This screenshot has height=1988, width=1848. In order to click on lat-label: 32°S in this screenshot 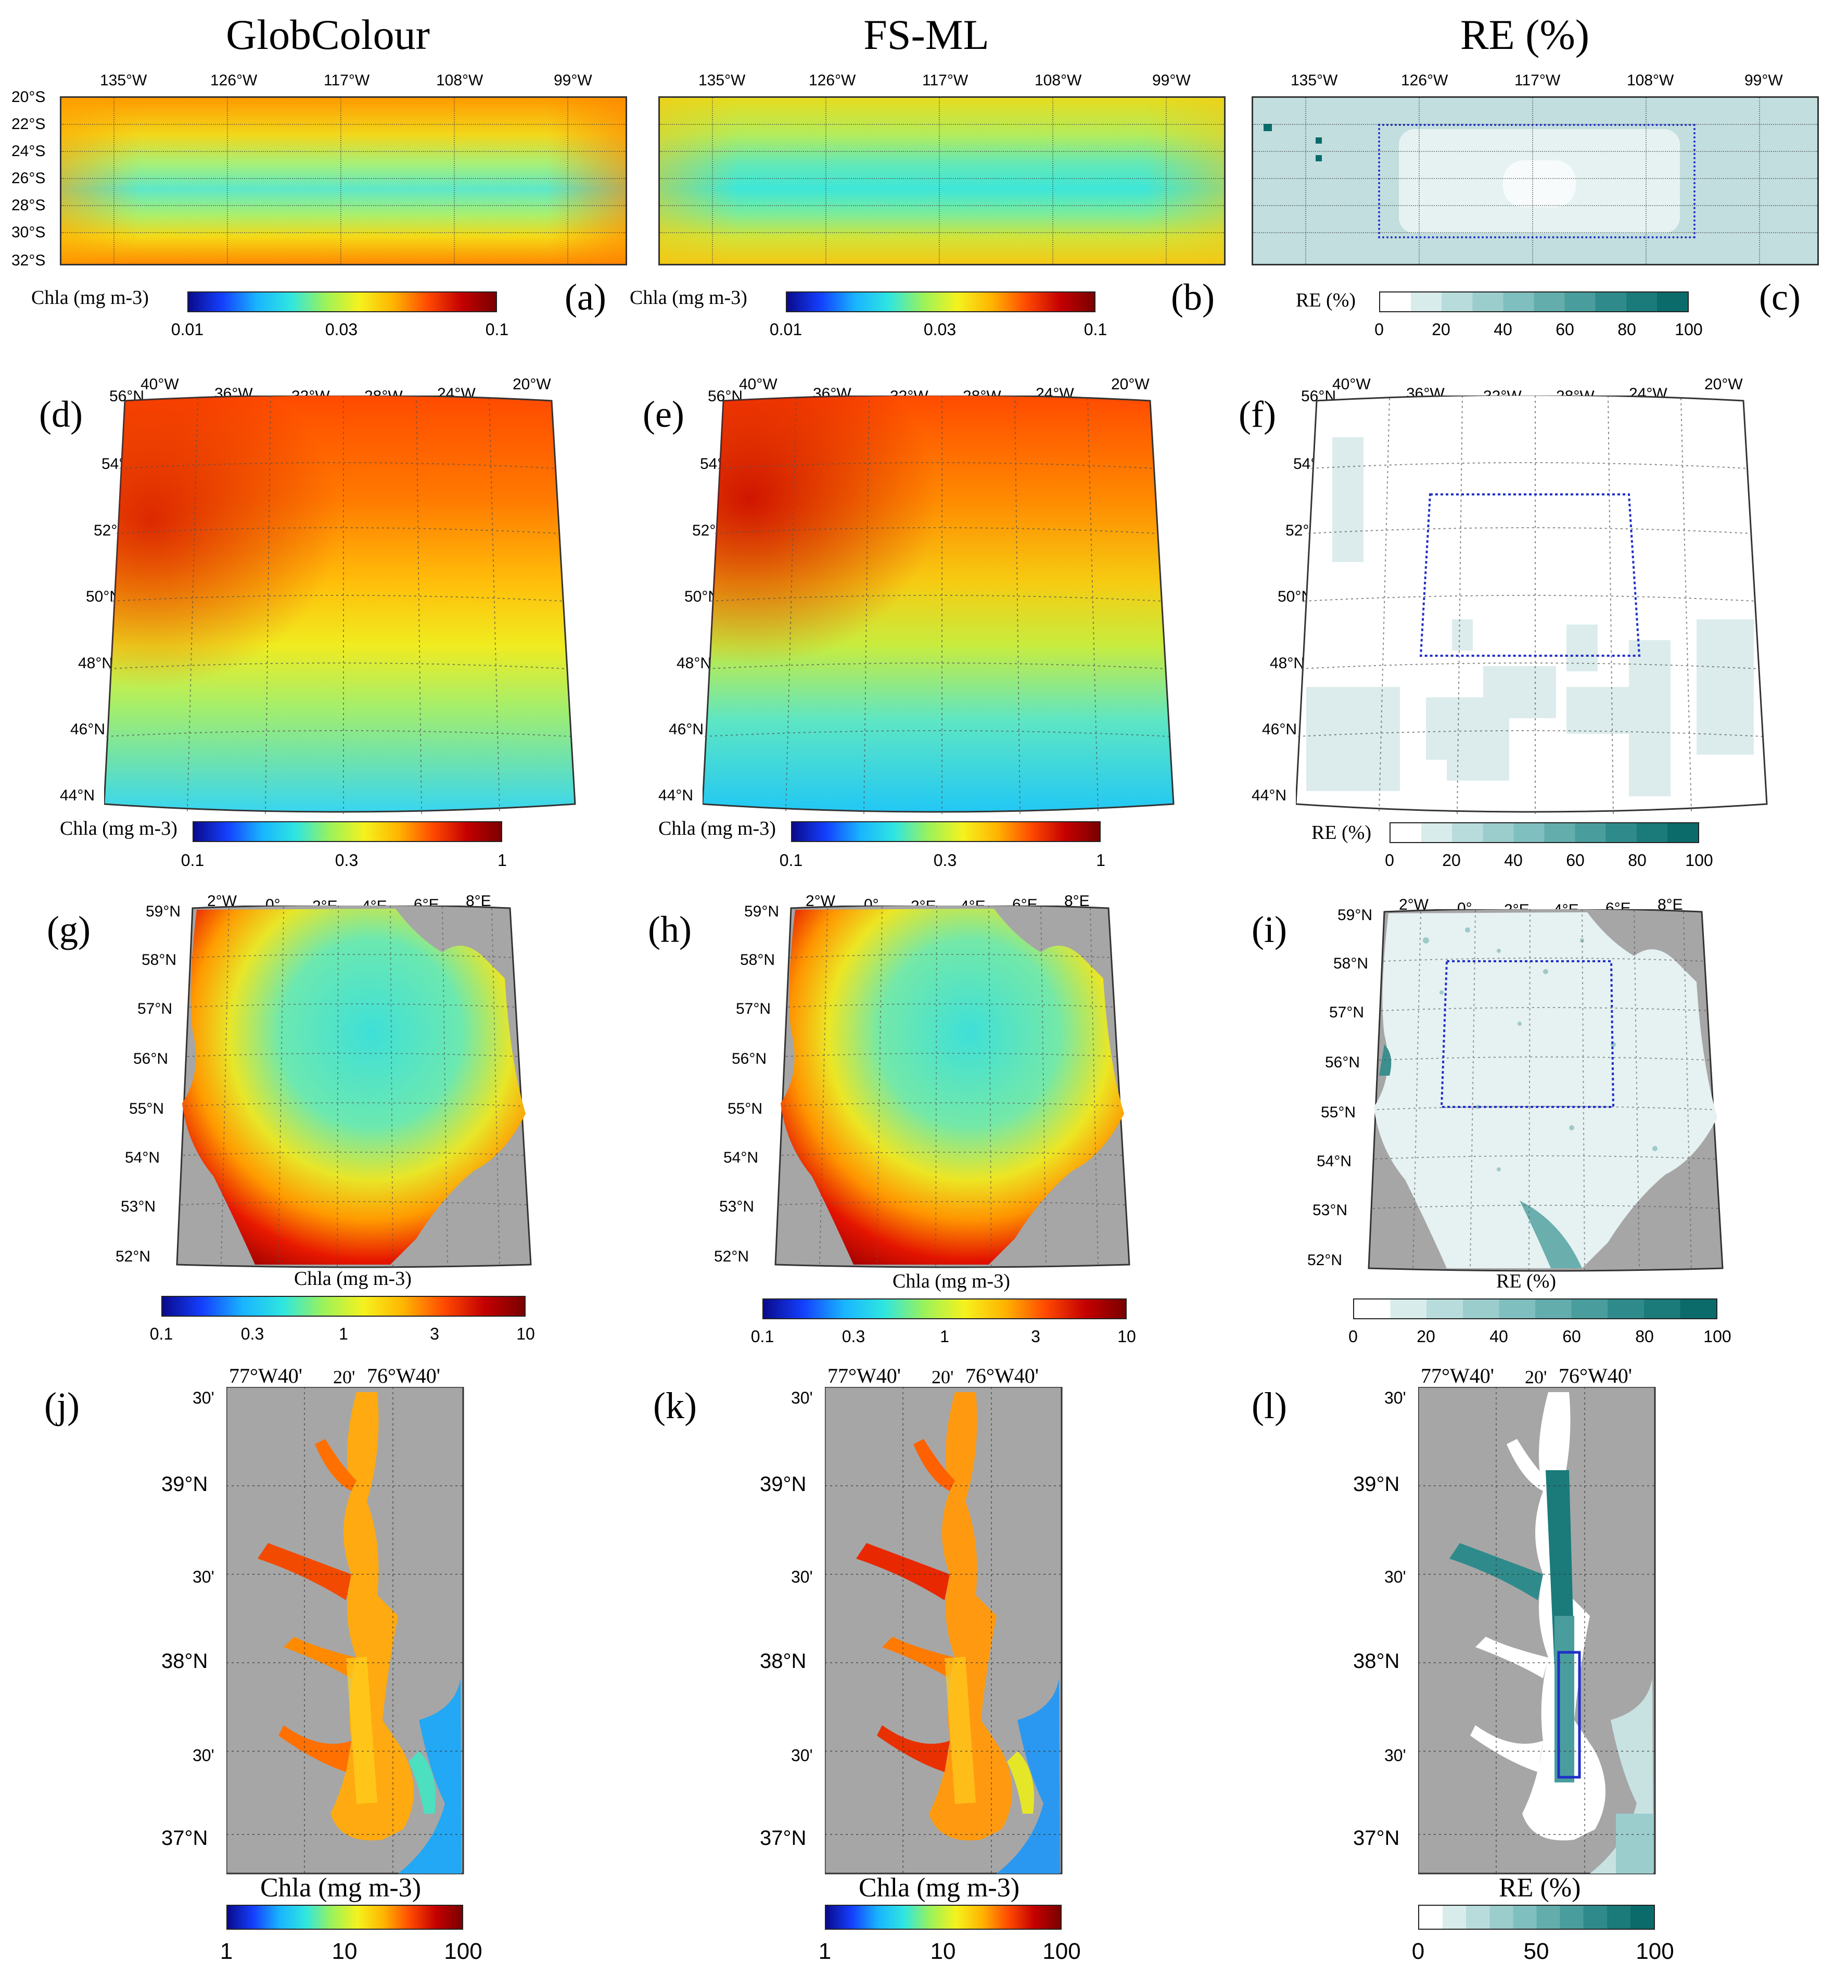, I will do `click(28, 260)`.